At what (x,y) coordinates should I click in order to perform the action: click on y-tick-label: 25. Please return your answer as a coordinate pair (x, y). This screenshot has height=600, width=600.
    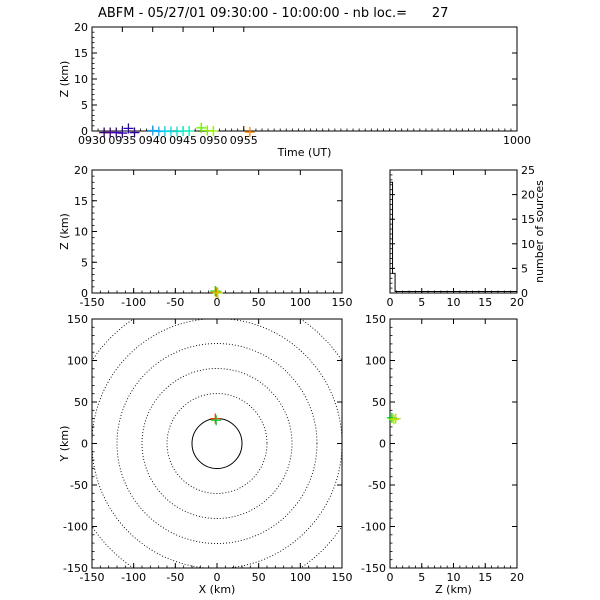
    Looking at the image, I should click on (528, 170).